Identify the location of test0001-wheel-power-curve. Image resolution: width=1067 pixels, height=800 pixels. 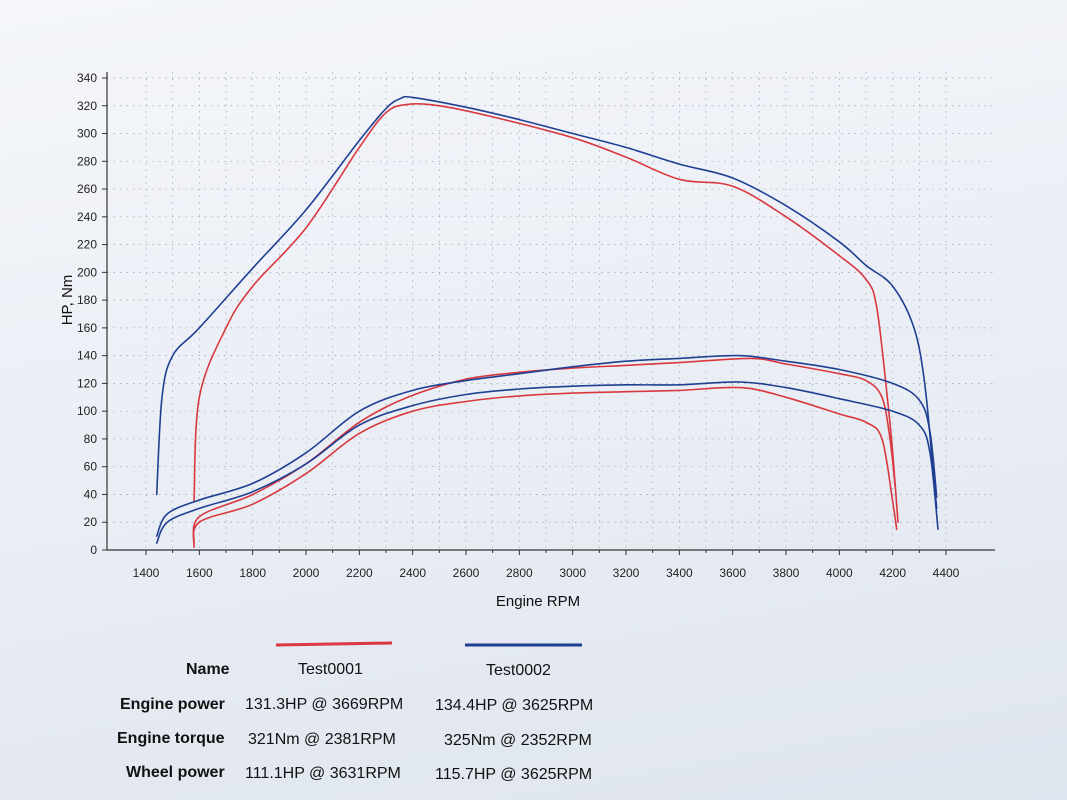
(545, 467).